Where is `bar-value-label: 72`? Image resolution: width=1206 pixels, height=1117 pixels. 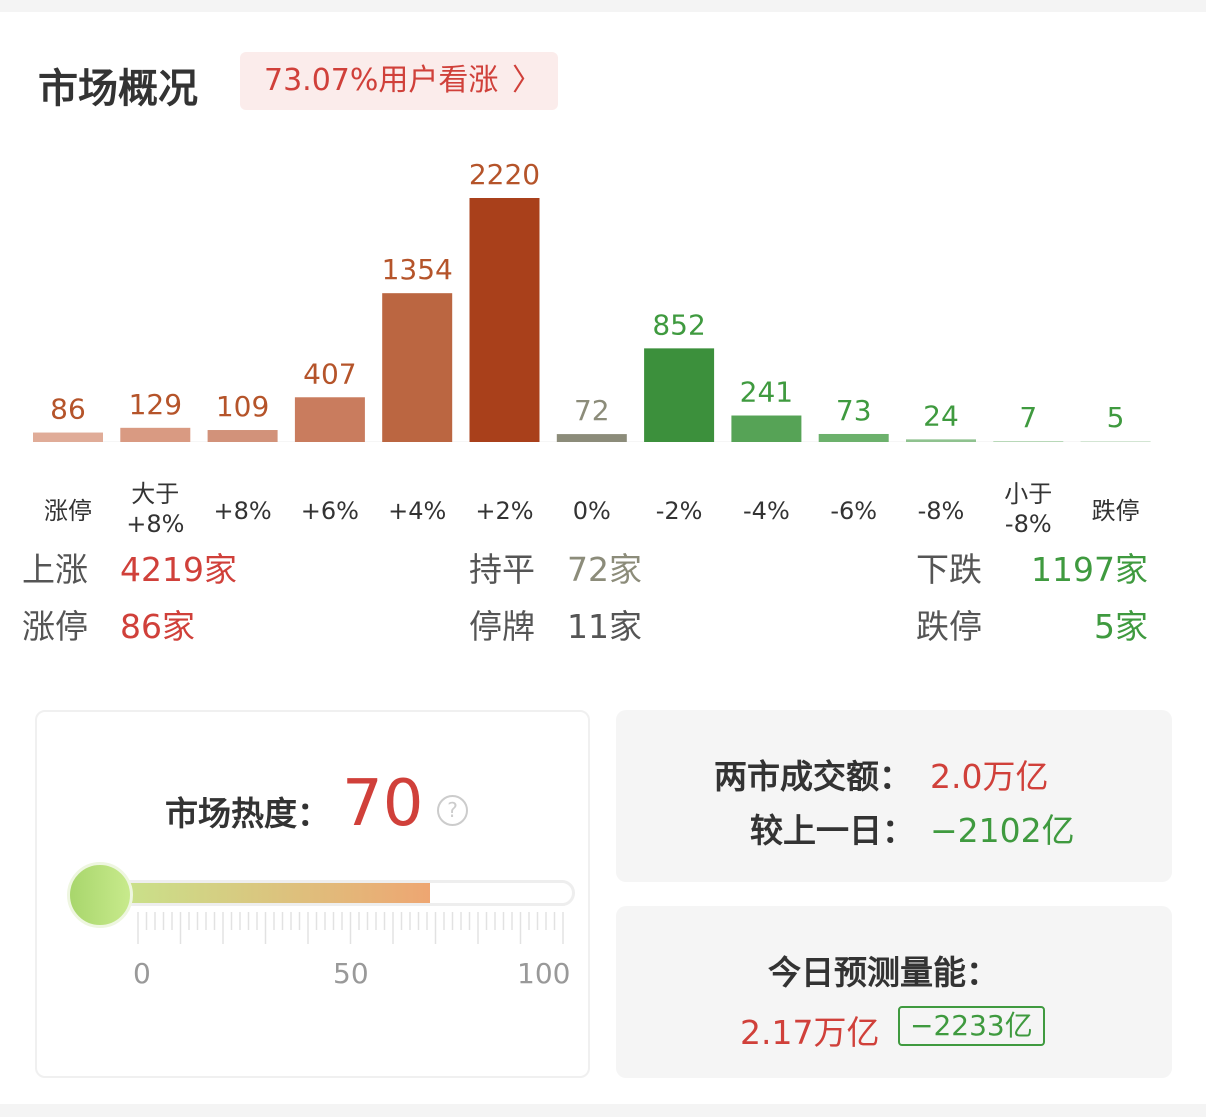 bar-value-label: 72 is located at coordinates (592, 410).